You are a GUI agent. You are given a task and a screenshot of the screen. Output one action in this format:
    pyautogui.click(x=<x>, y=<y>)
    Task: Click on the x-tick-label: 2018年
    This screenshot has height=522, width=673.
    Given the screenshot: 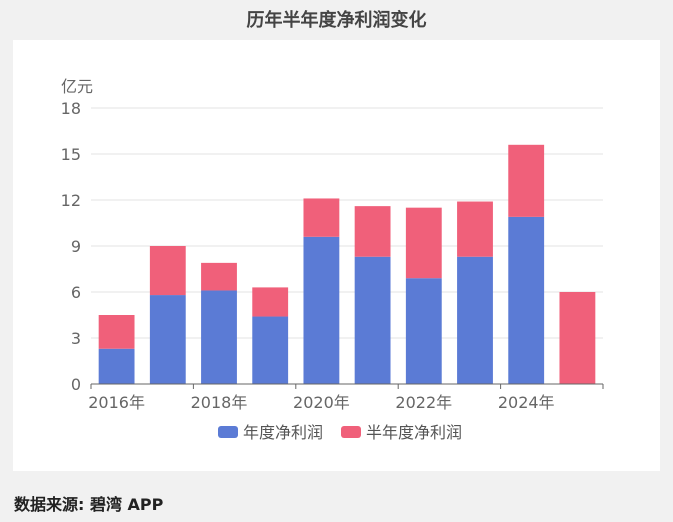 What is the action you would take?
    pyautogui.click(x=219, y=402)
    